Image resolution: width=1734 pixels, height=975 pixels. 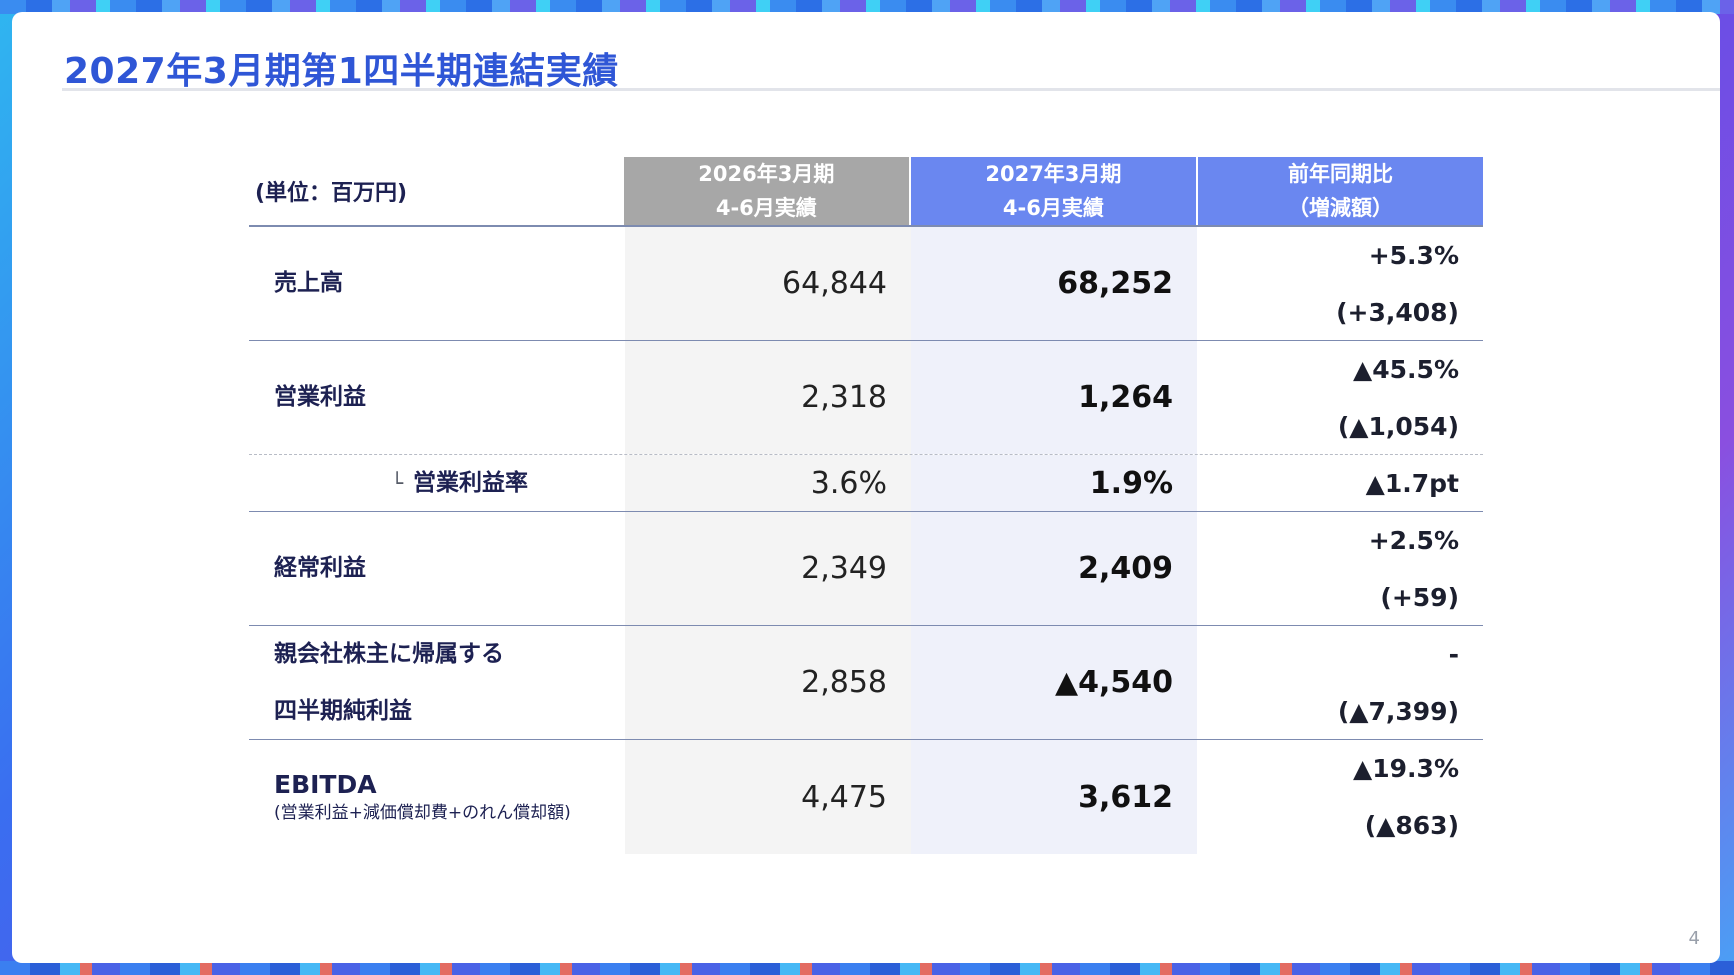 What do you see at coordinates (437, 397) in the screenshot?
I see `row-label: 営業利益` at bounding box center [437, 397].